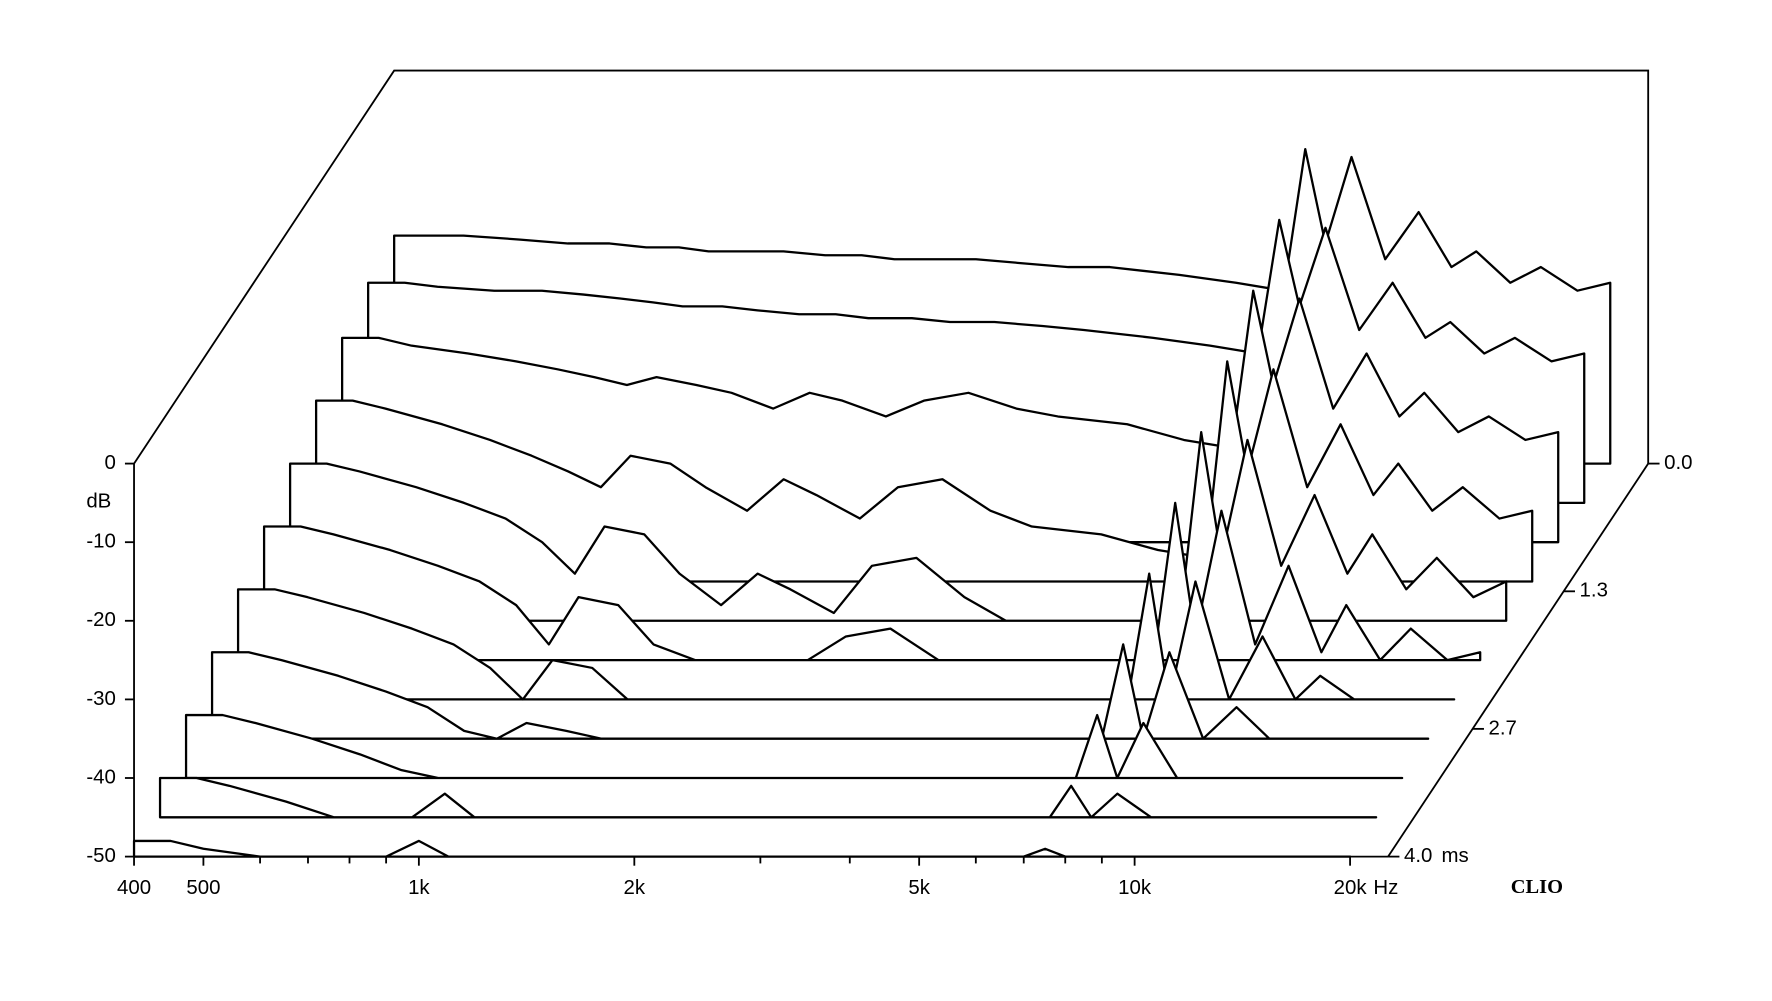  I want to click on y-tick-label: -20, so click(101, 619).